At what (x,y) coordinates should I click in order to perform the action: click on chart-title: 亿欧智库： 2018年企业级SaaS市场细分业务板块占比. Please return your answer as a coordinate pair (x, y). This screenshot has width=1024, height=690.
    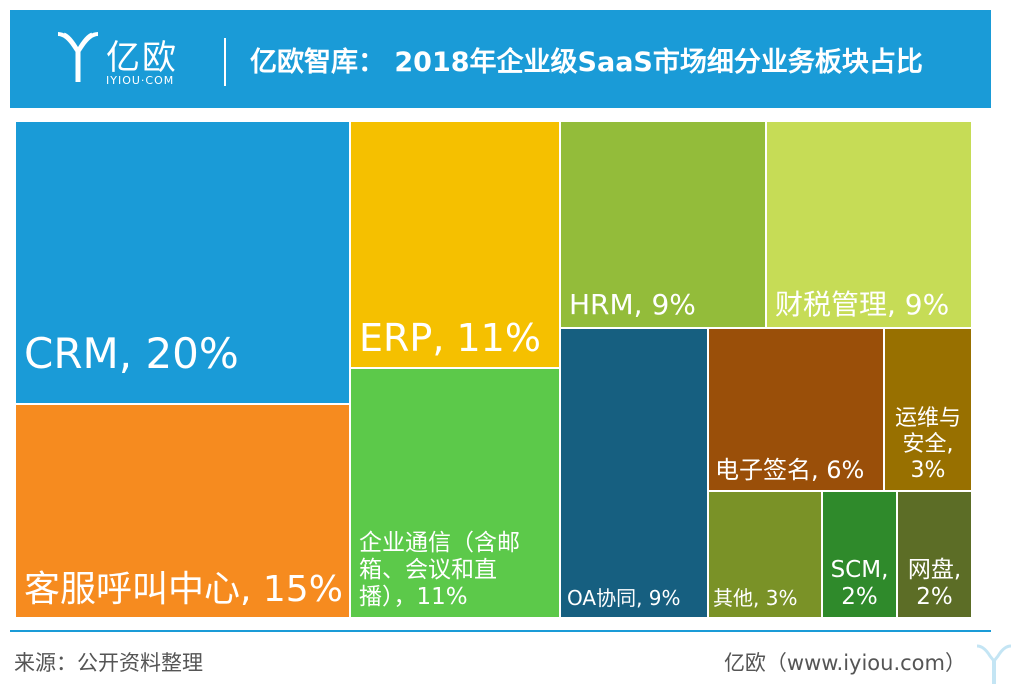
    Looking at the image, I should click on (586, 62).